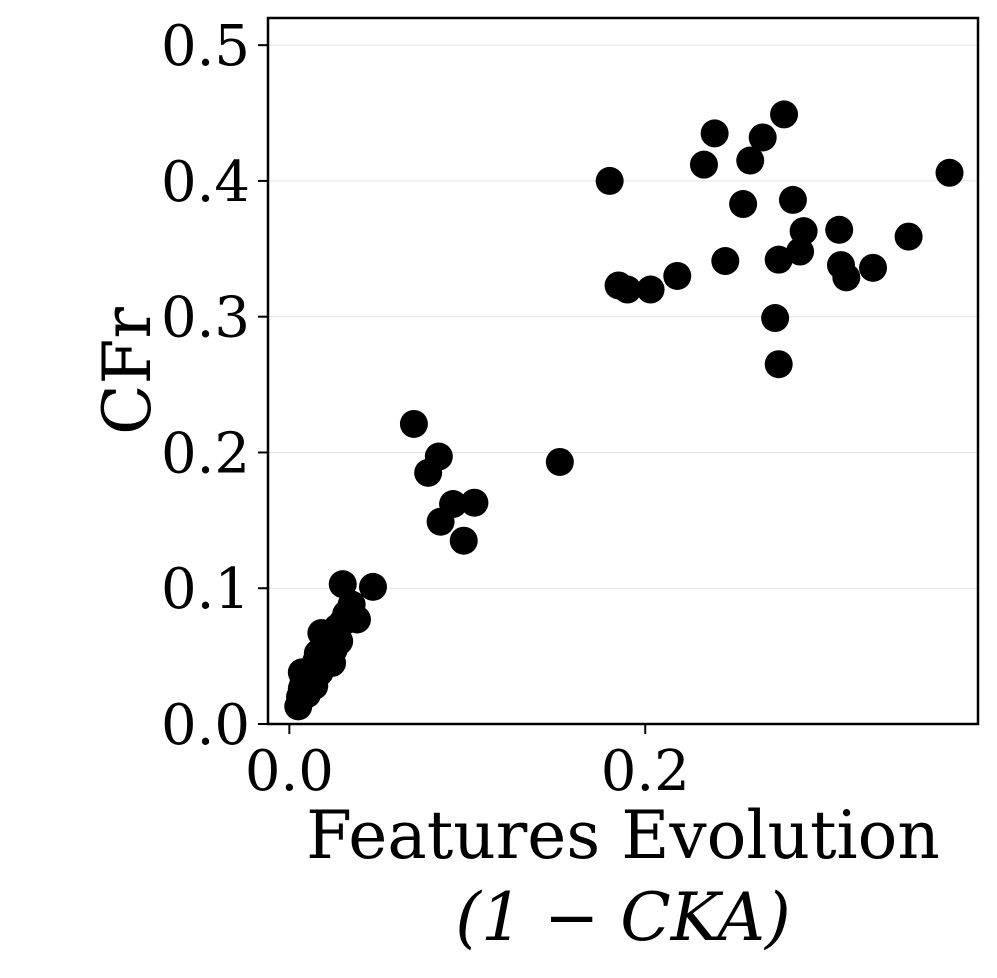  What do you see at coordinates (205, 318) in the screenshot?
I see `y-tick-label: 0.3` at bounding box center [205, 318].